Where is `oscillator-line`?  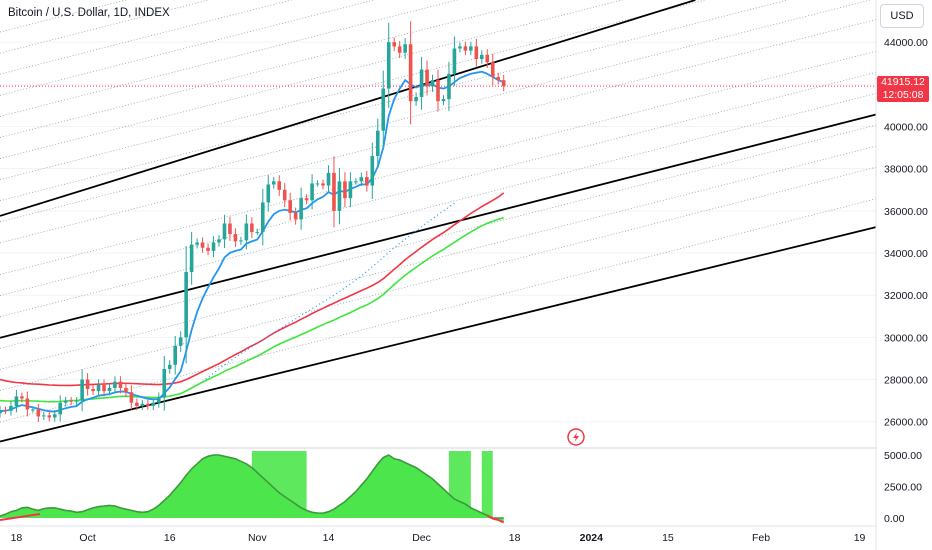
oscillator-line is located at coordinates (252, 486).